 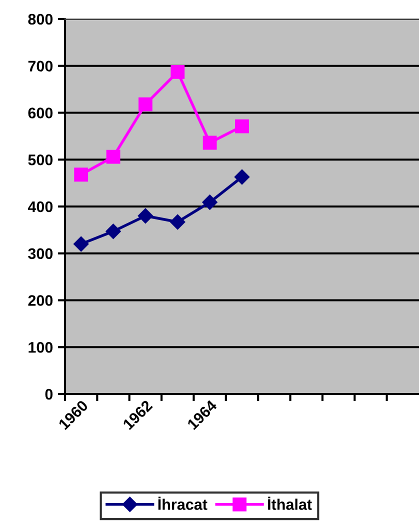 What do you see at coordinates (40, 160) in the screenshot?
I see `y-tick-label: 500` at bounding box center [40, 160].